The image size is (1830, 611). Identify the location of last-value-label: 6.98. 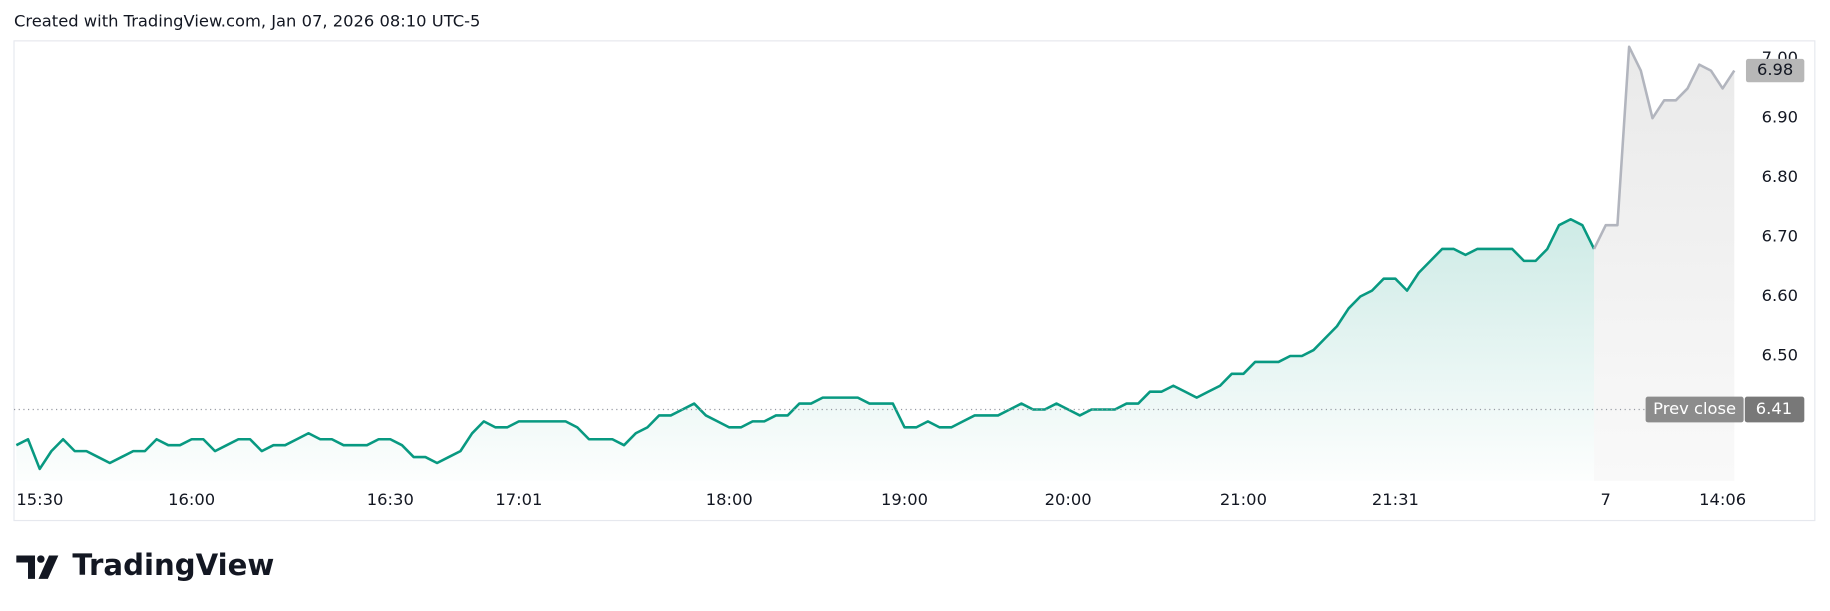
(1775, 69).